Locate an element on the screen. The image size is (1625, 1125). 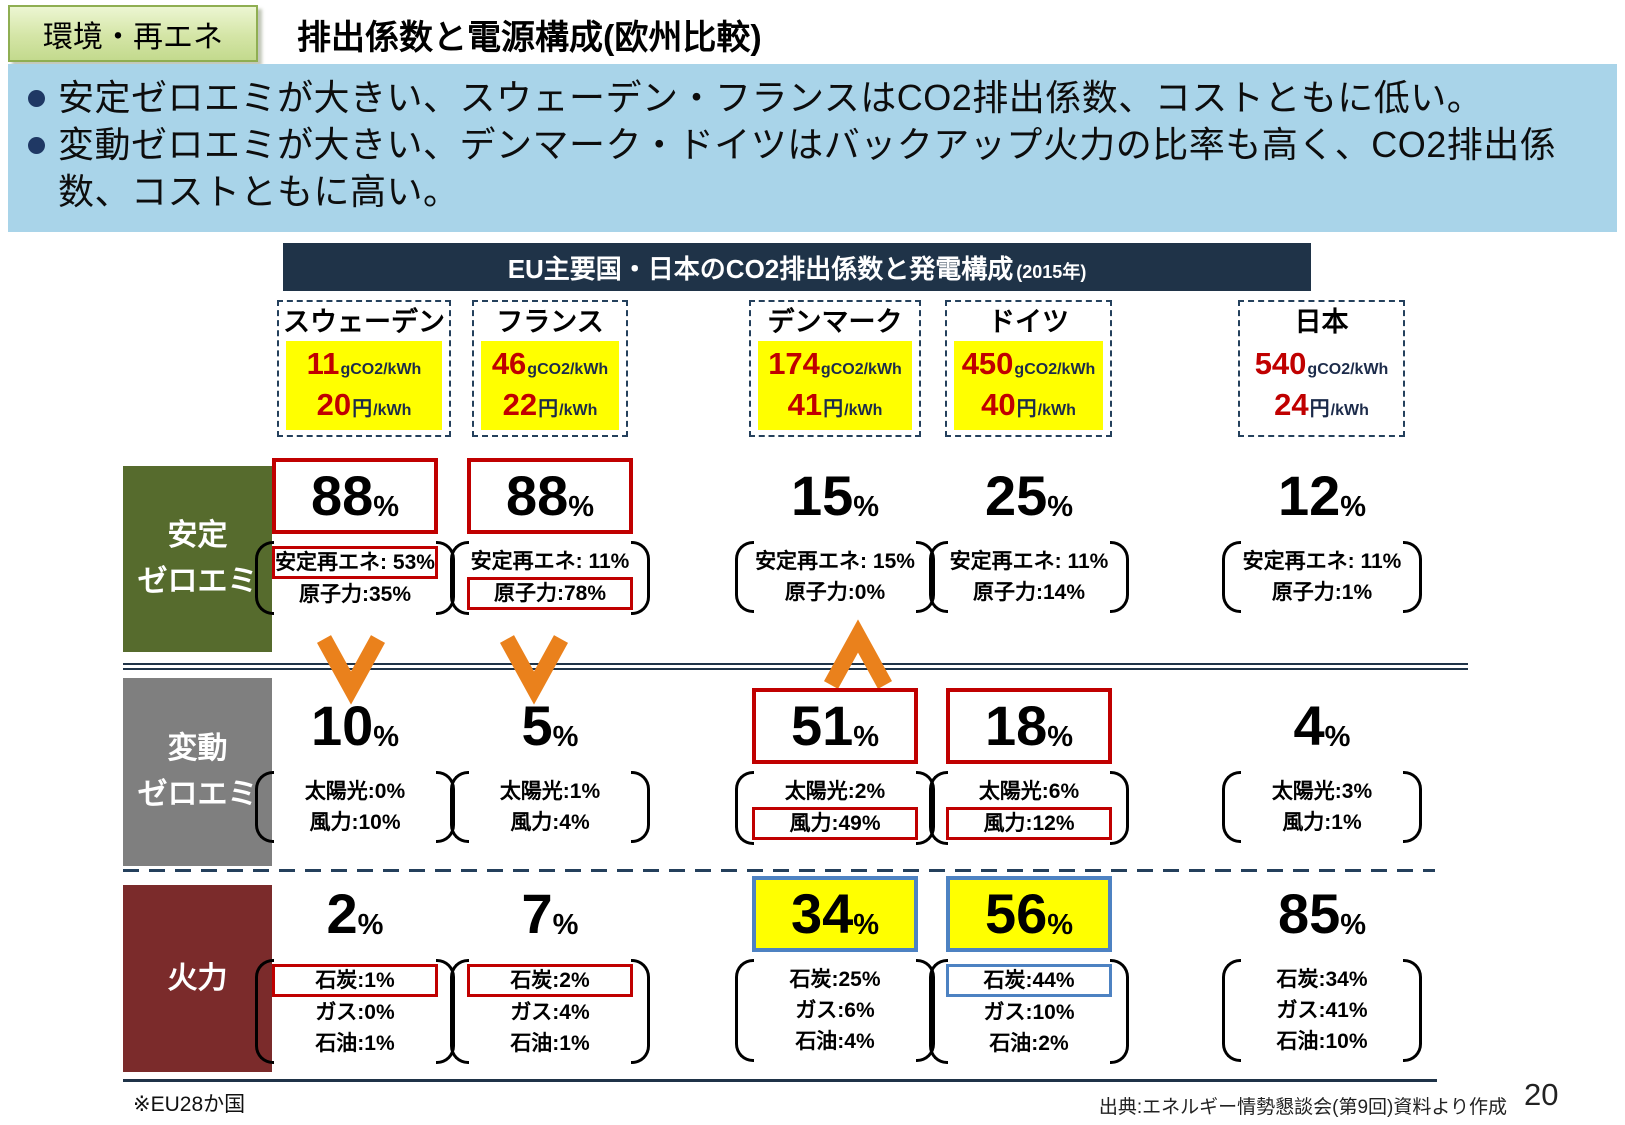
country-metrics: 174 gCO2/kWh 41 円 /kWh is located at coordinates (835, 385).